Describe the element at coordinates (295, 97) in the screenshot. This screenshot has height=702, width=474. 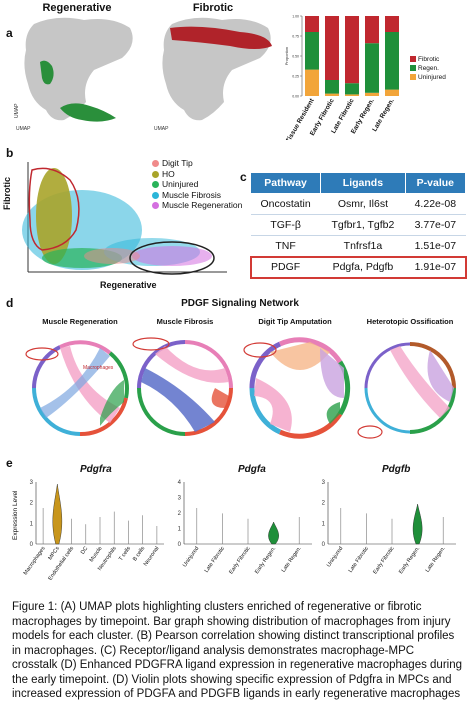
I see `bar-ytick-label: 0.00` at that location.